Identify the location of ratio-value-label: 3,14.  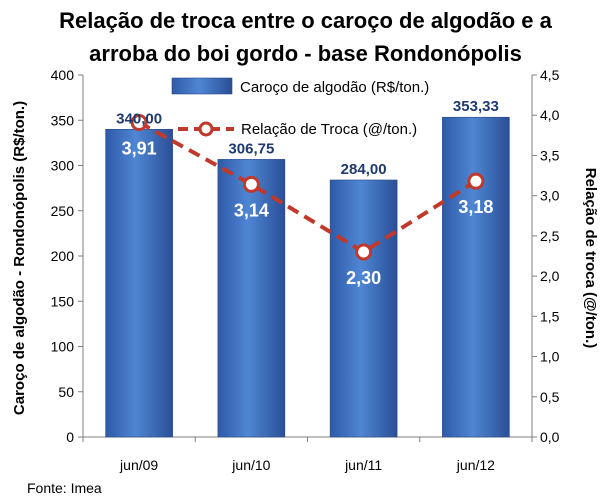
(251, 210).